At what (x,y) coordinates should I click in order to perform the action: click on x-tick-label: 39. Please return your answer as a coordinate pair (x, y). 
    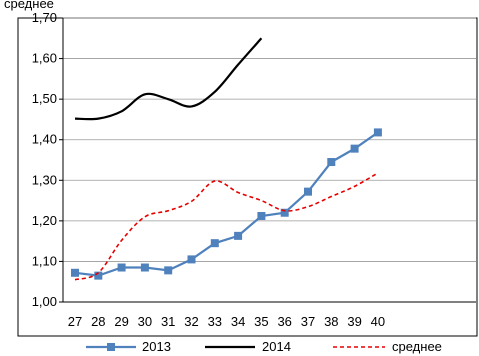
    Looking at the image, I should click on (354, 321).